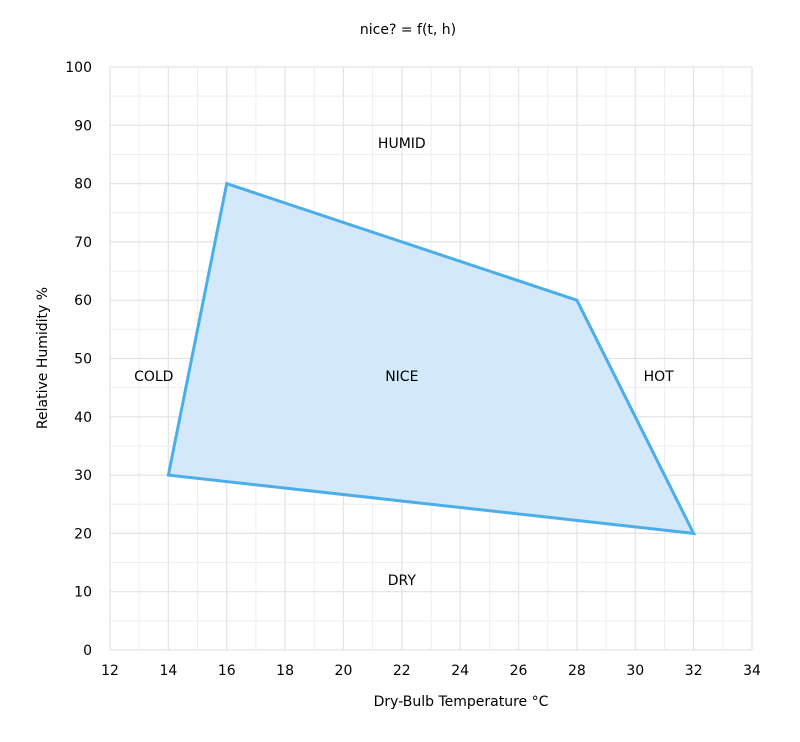 The height and width of the screenshot is (742, 800). What do you see at coordinates (461, 702) in the screenshot?
I see `x-axis-label: Dry-Bulb Temperature °C` at bounding box center [461, 702].